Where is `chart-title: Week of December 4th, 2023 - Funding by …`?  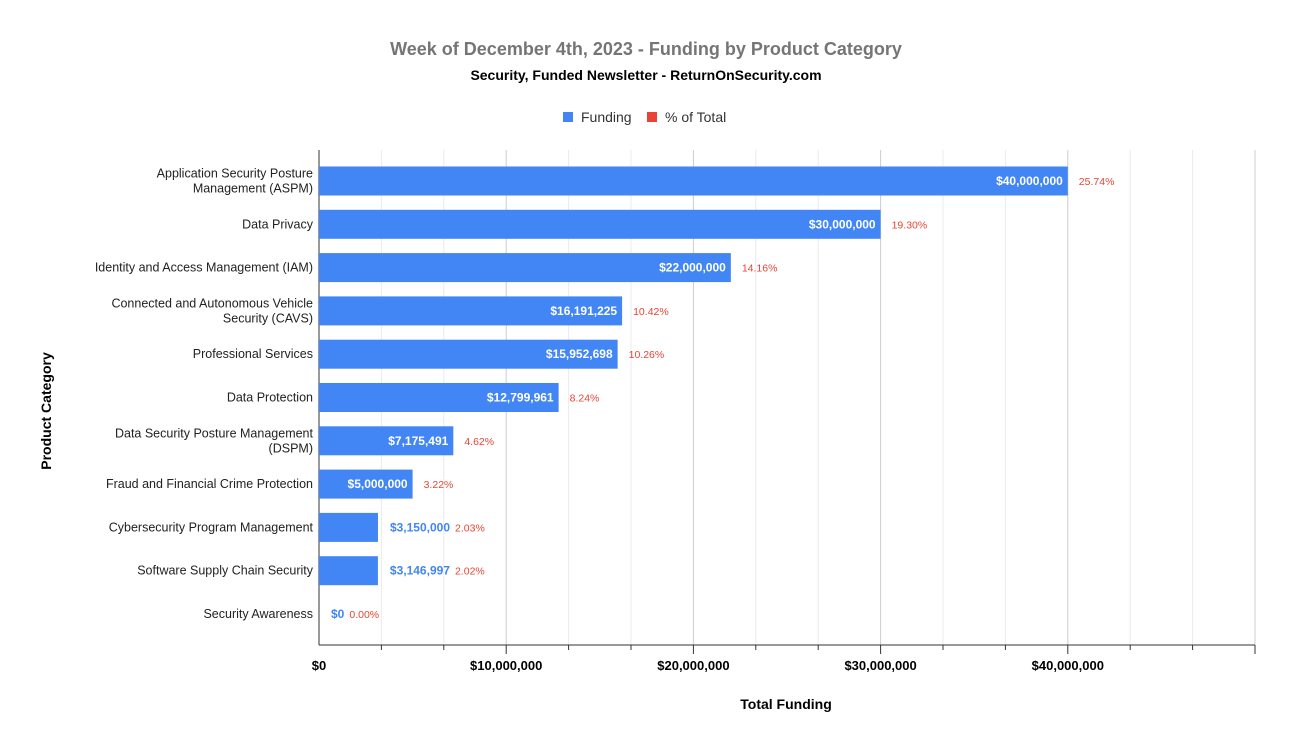
chart-title: Week of December 4th, 2023 - Funding by … is located at coordinates (646, 49).